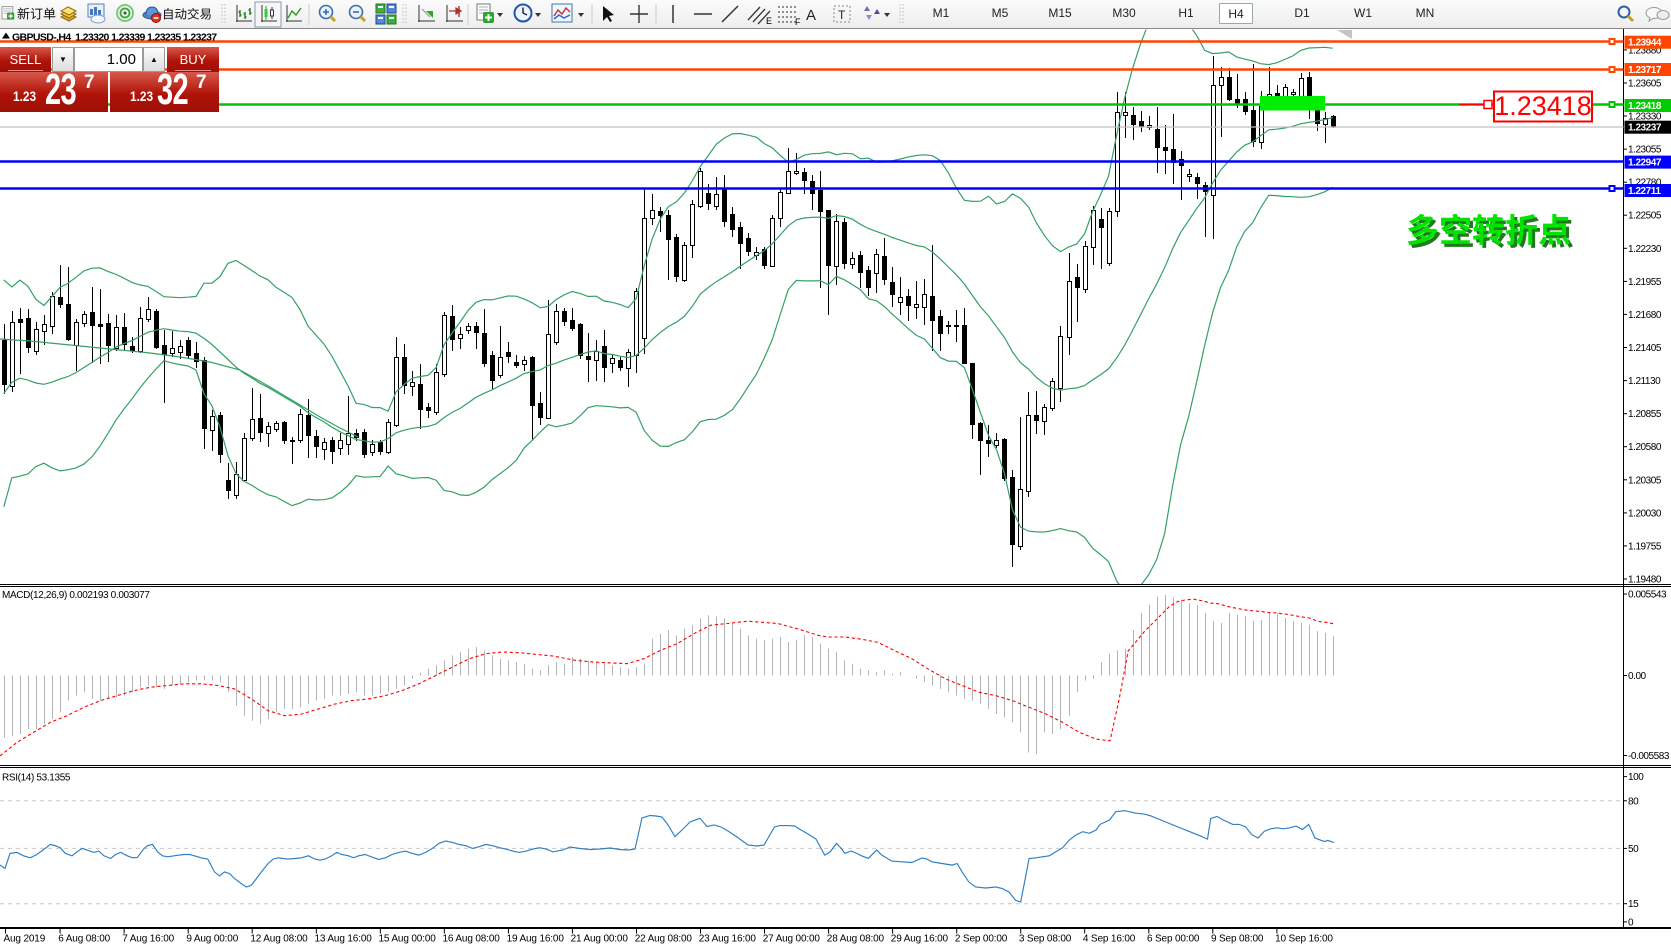  Describe the element at coordinates (1633, 801) in the screenshot. I see `svg-text: 80` at that location.